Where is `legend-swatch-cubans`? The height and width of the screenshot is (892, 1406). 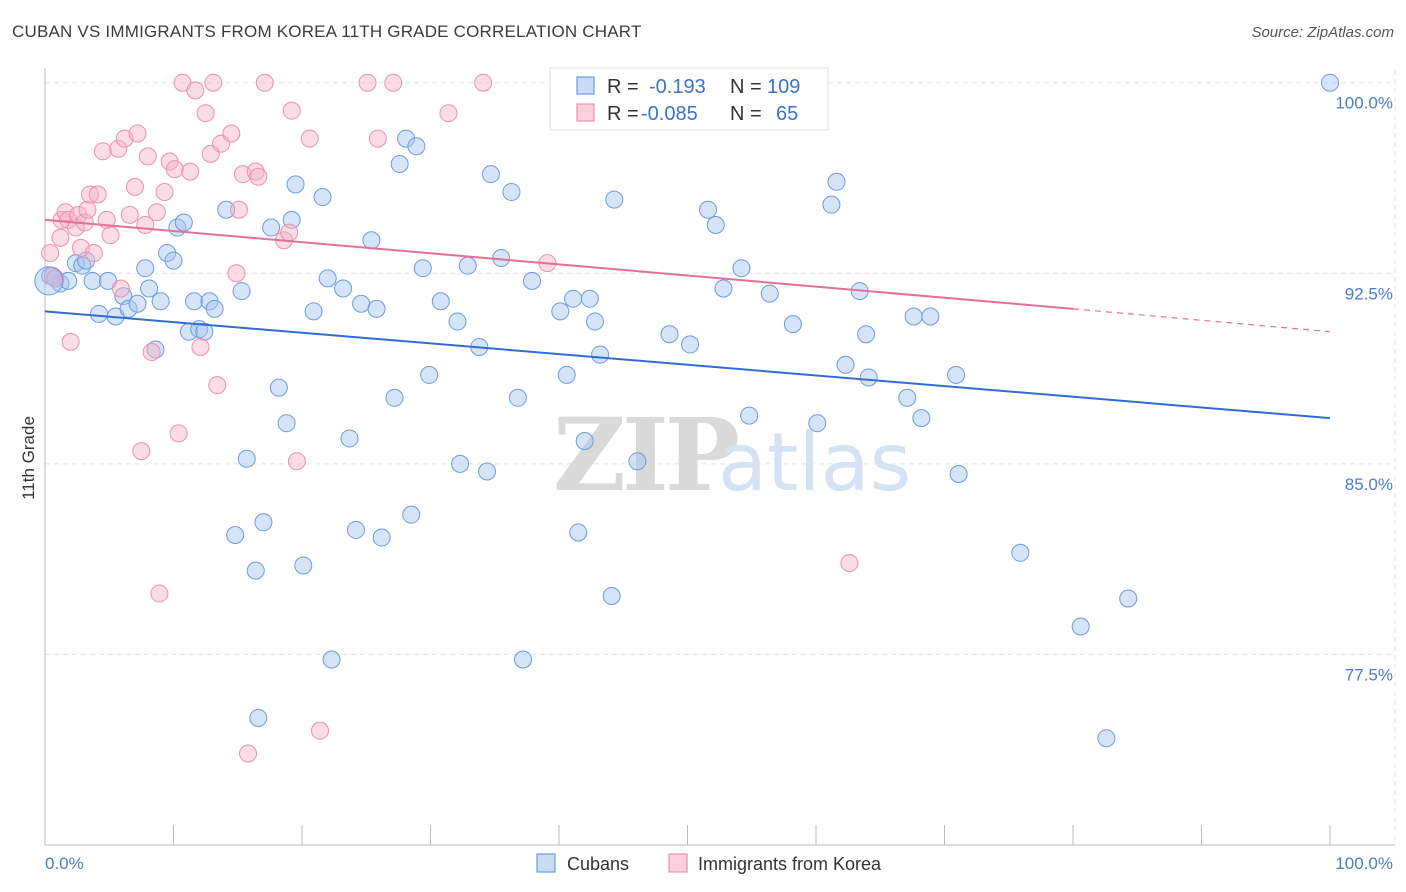
legend-swatch-cubans is located at coordinates (585, 85).